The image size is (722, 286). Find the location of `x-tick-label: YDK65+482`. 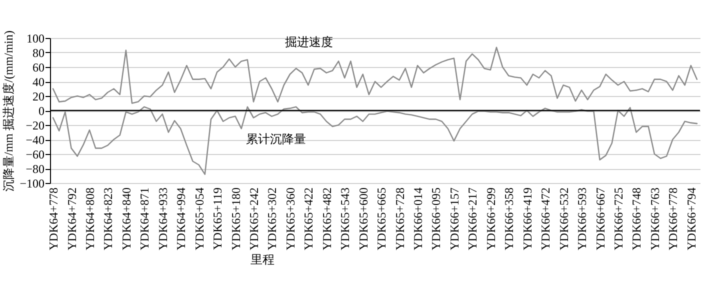

x-tick-label: YDK65+482 is located at coordinates (327, 219).